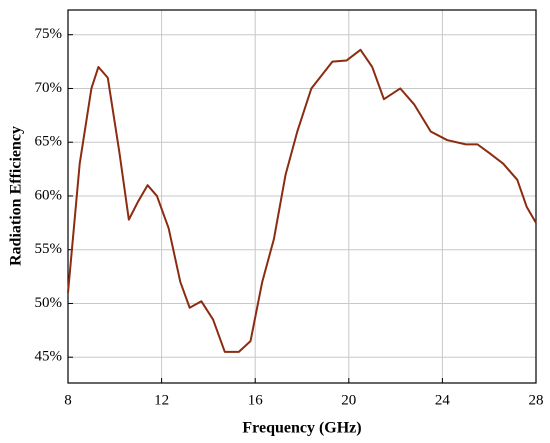 This screenshot has width=550, height=443. Describe the element at coordinates (49, 303) in the screenshot. I see `y-tick-label: 50%` at that location.